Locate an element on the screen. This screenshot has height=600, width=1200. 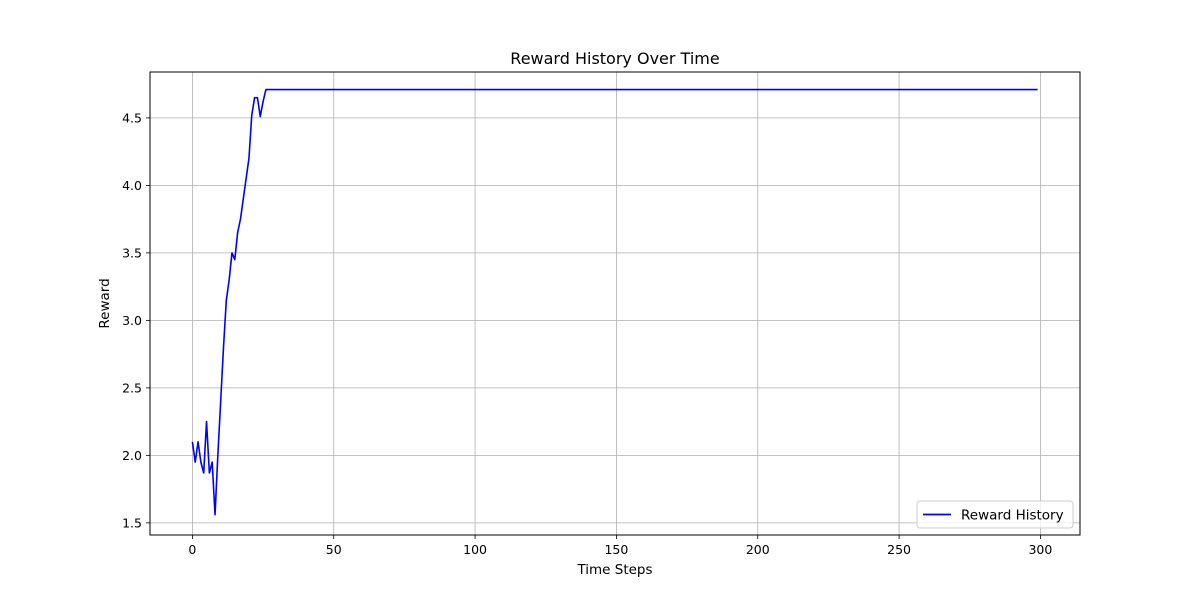
legend-box is located at coordinates (995, 514).